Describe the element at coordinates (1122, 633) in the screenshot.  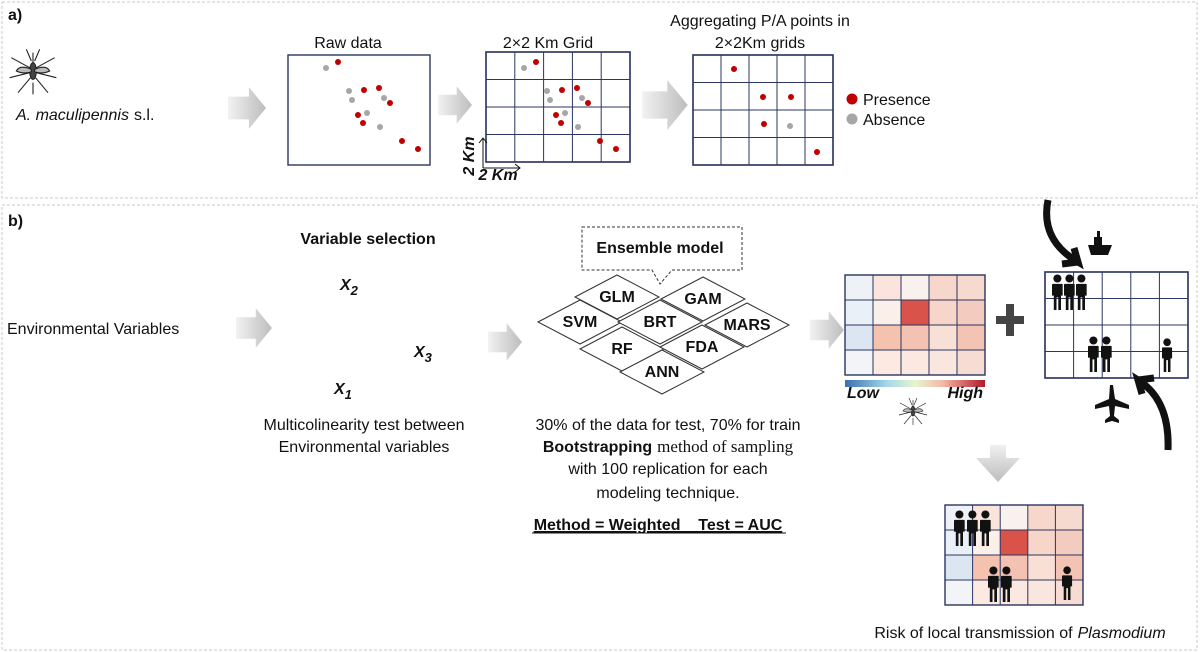
I see `risk-italic: Plasmodium` at that location.